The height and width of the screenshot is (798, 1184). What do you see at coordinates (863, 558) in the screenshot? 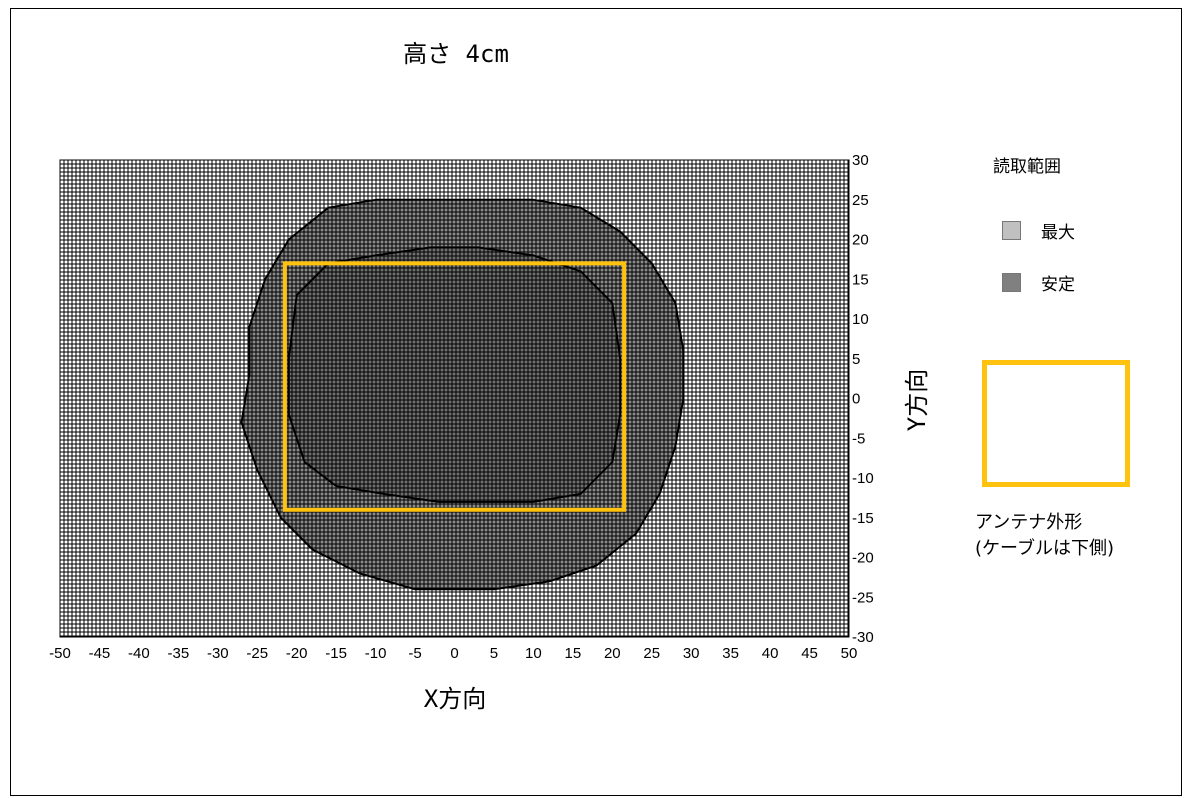
I see `y-tick-label: -20` at bounding box center [863, 558].